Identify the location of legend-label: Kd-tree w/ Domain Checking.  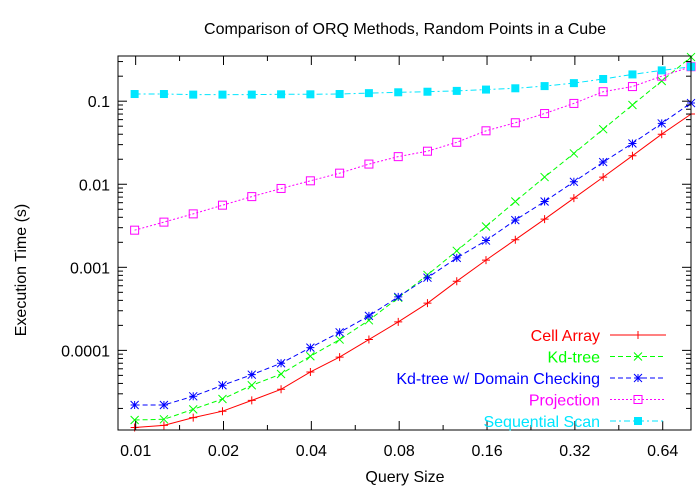
(498, 379).